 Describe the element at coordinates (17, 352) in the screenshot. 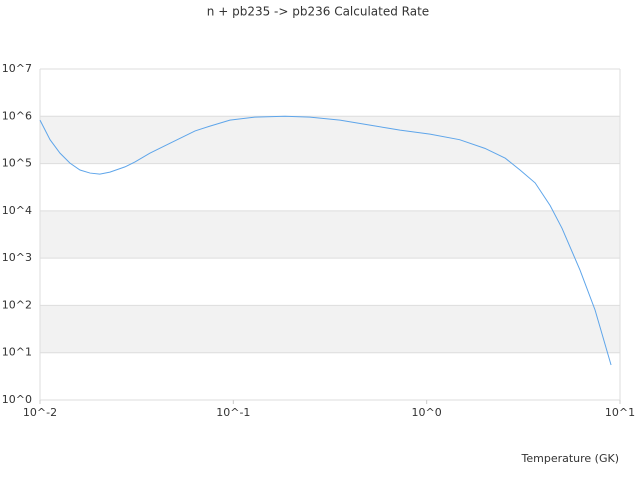

I see `y-tick-label: 10^1` at that location.